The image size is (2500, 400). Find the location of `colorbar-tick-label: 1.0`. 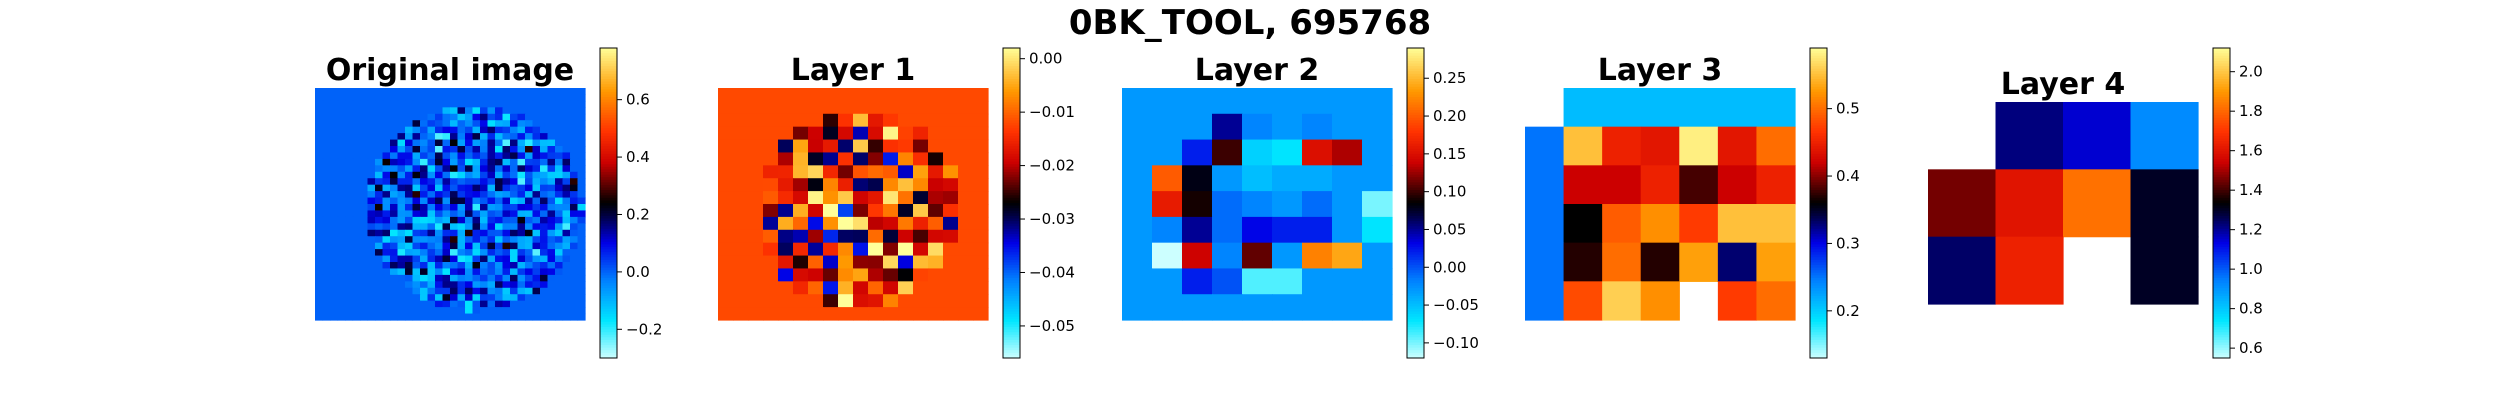

colorbar-tick-label: 1.0 is located at coordinates (2251, 269).